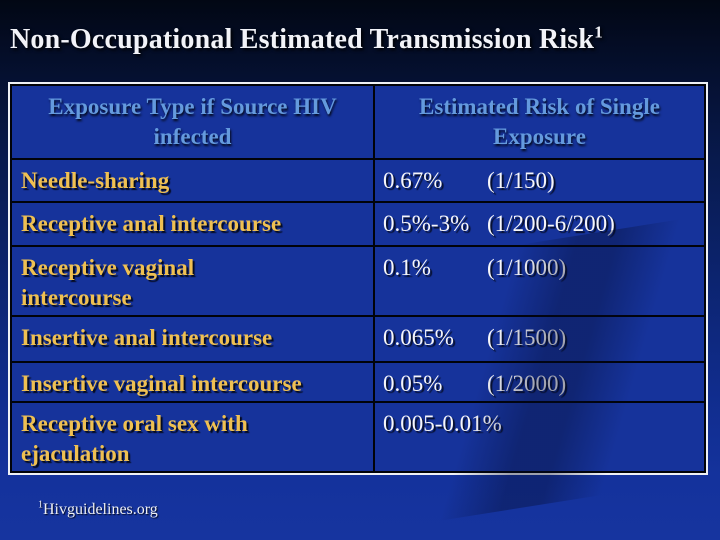 Image resolution: width=720 pixels, height=540 pixels. I want to click on risk-cell: 0.67% (1/150), so click(539, 180).